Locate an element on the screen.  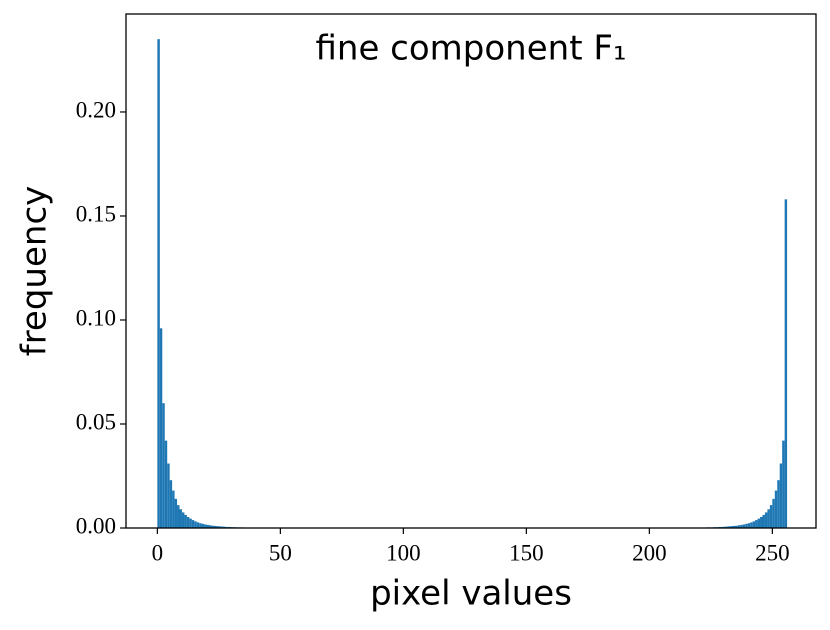
x-tick-label: 150 is located at coordinates (526, 552).